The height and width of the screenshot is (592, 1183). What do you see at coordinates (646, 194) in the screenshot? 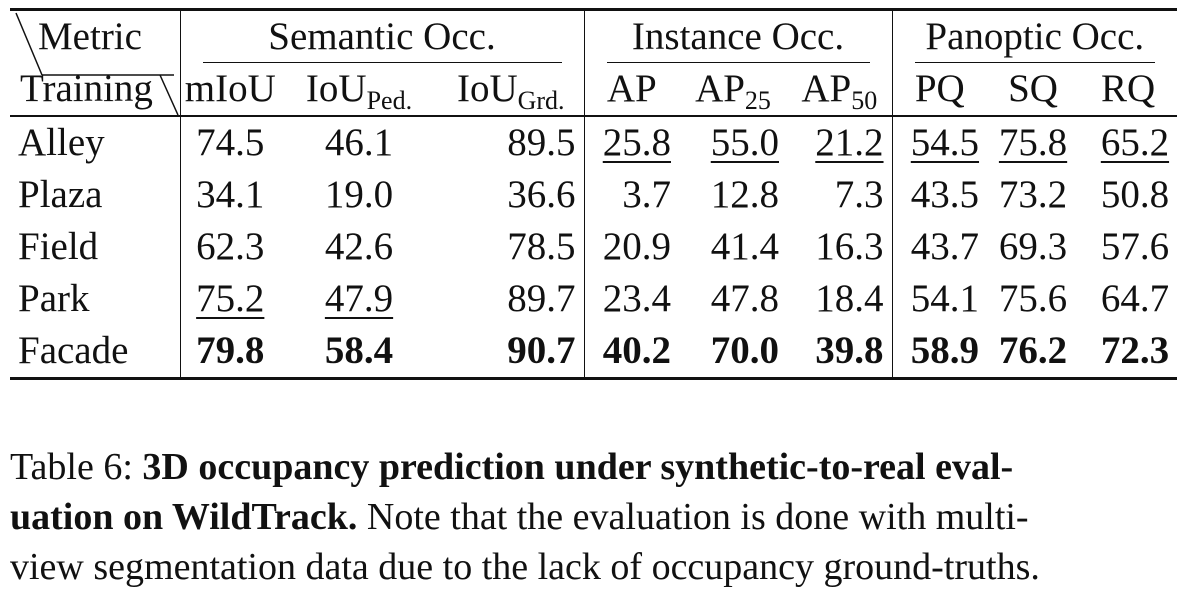
I see `cell-value: 3.7` at bounding box center [646, 194].